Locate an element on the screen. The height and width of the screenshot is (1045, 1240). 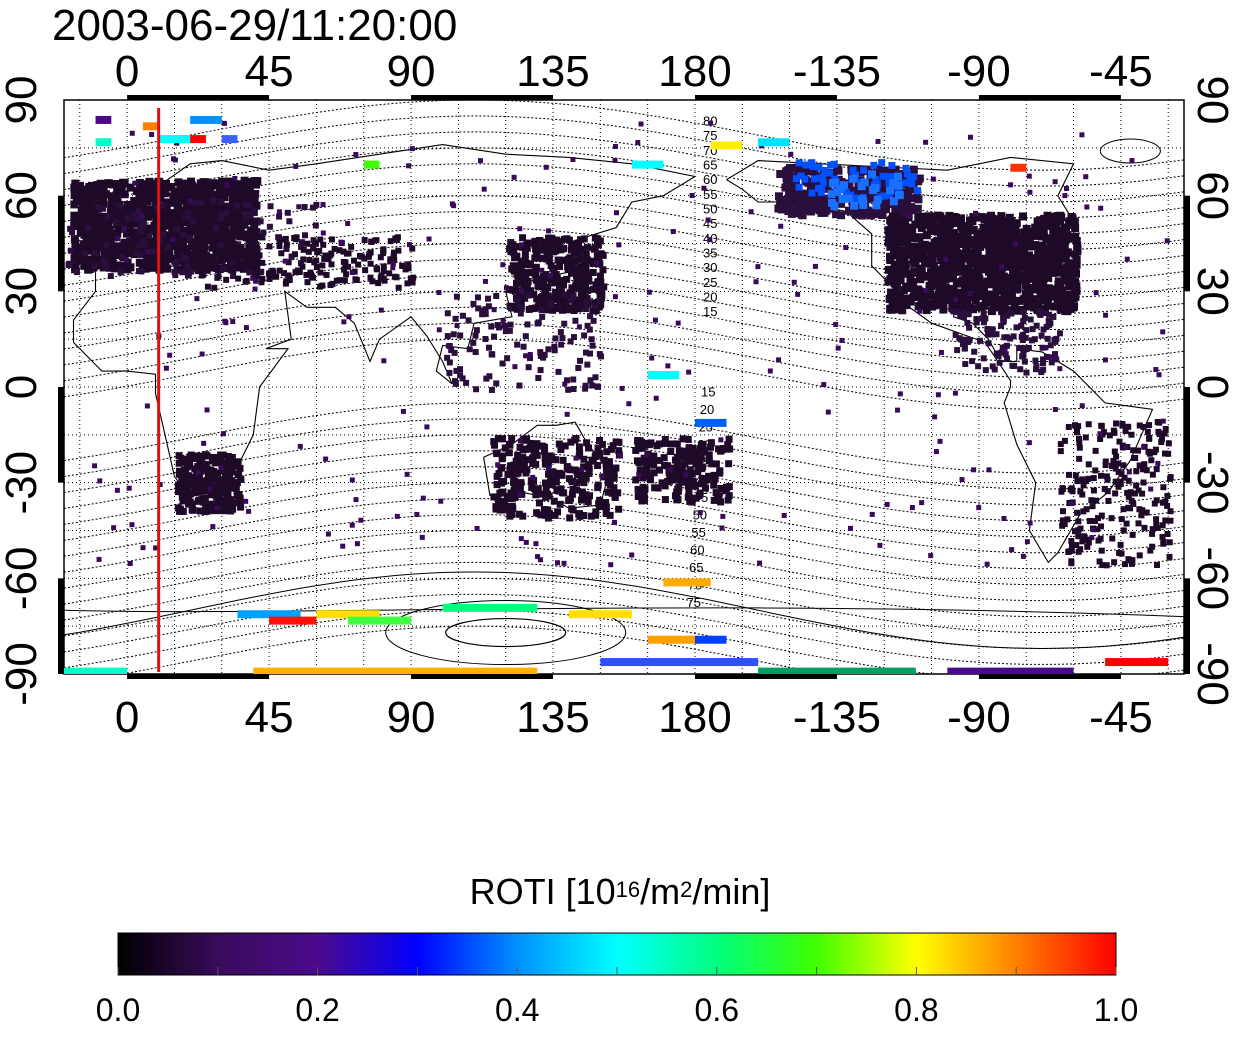
contour-label: 65 is located at coordinates (696, 567).